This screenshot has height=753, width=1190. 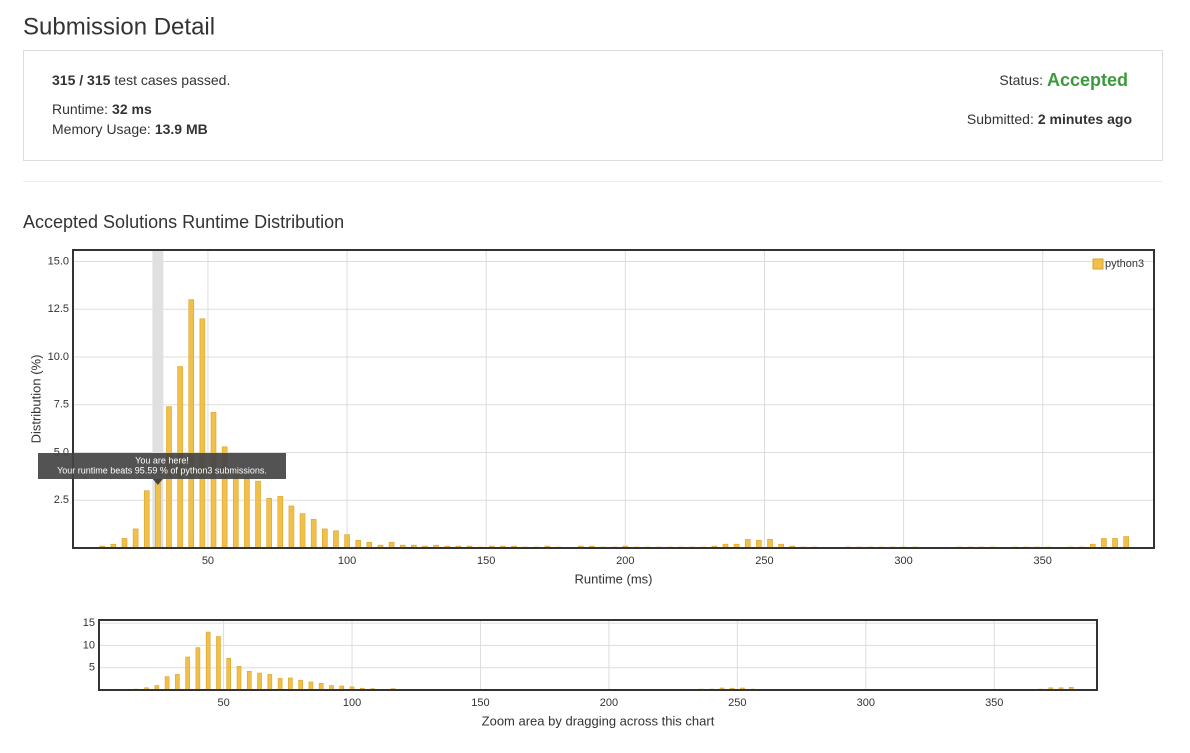 I want to click on submitted: Submitted:2 minutes ago, so click(x=1049, y=119).